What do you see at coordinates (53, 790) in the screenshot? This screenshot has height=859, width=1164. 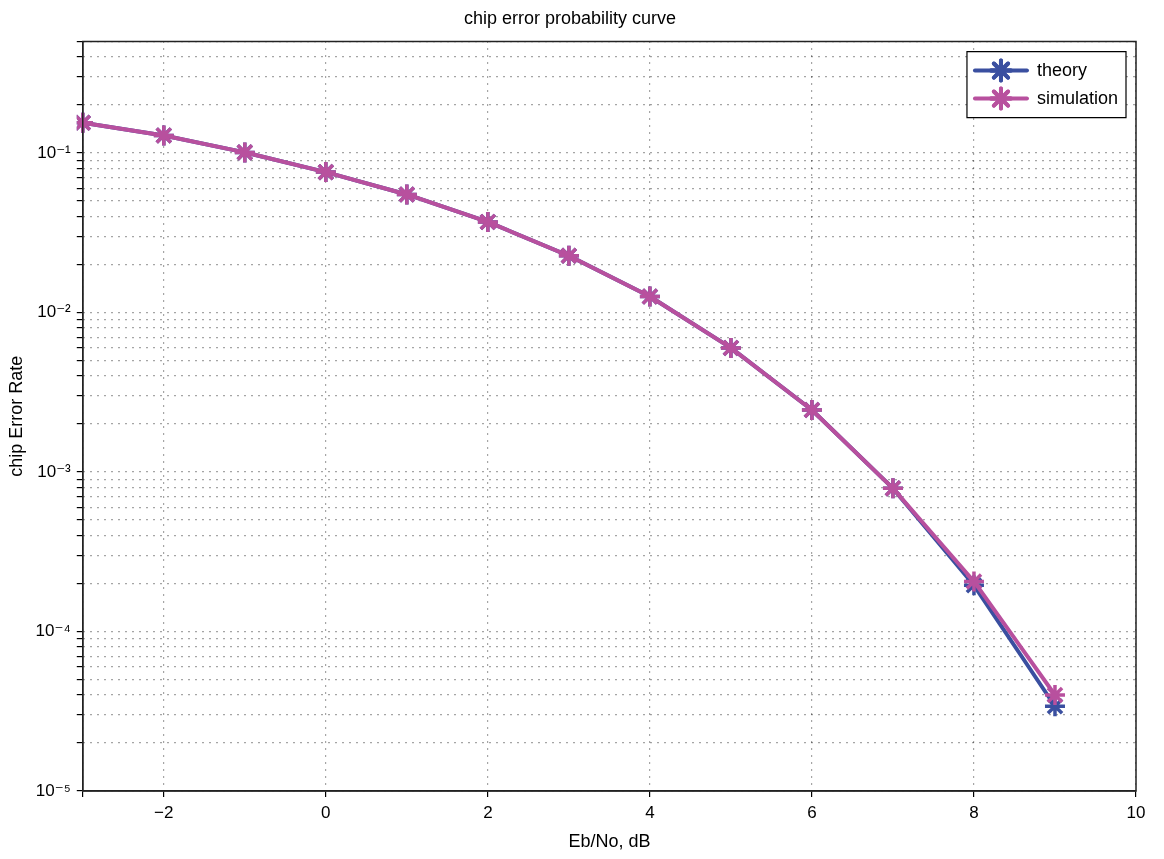 I see `y-tick-label: 10⁻⁵` at bounding box center [53, 790].